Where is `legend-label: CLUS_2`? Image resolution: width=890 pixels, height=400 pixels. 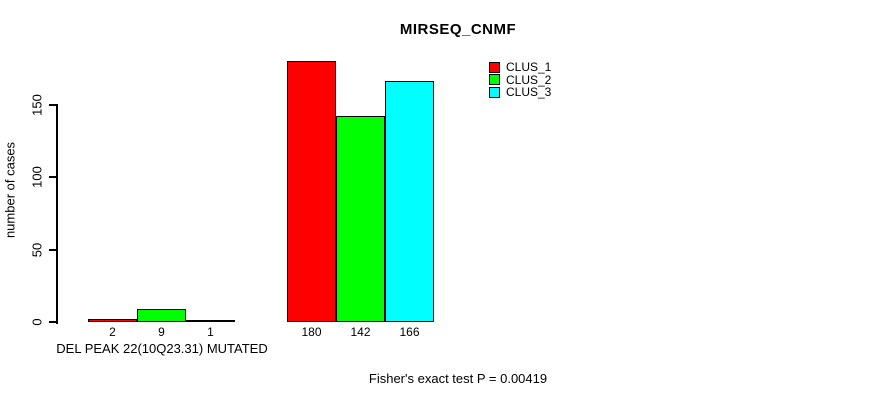 legend-label: CLUS_2 is located at coordinates (529, 79).